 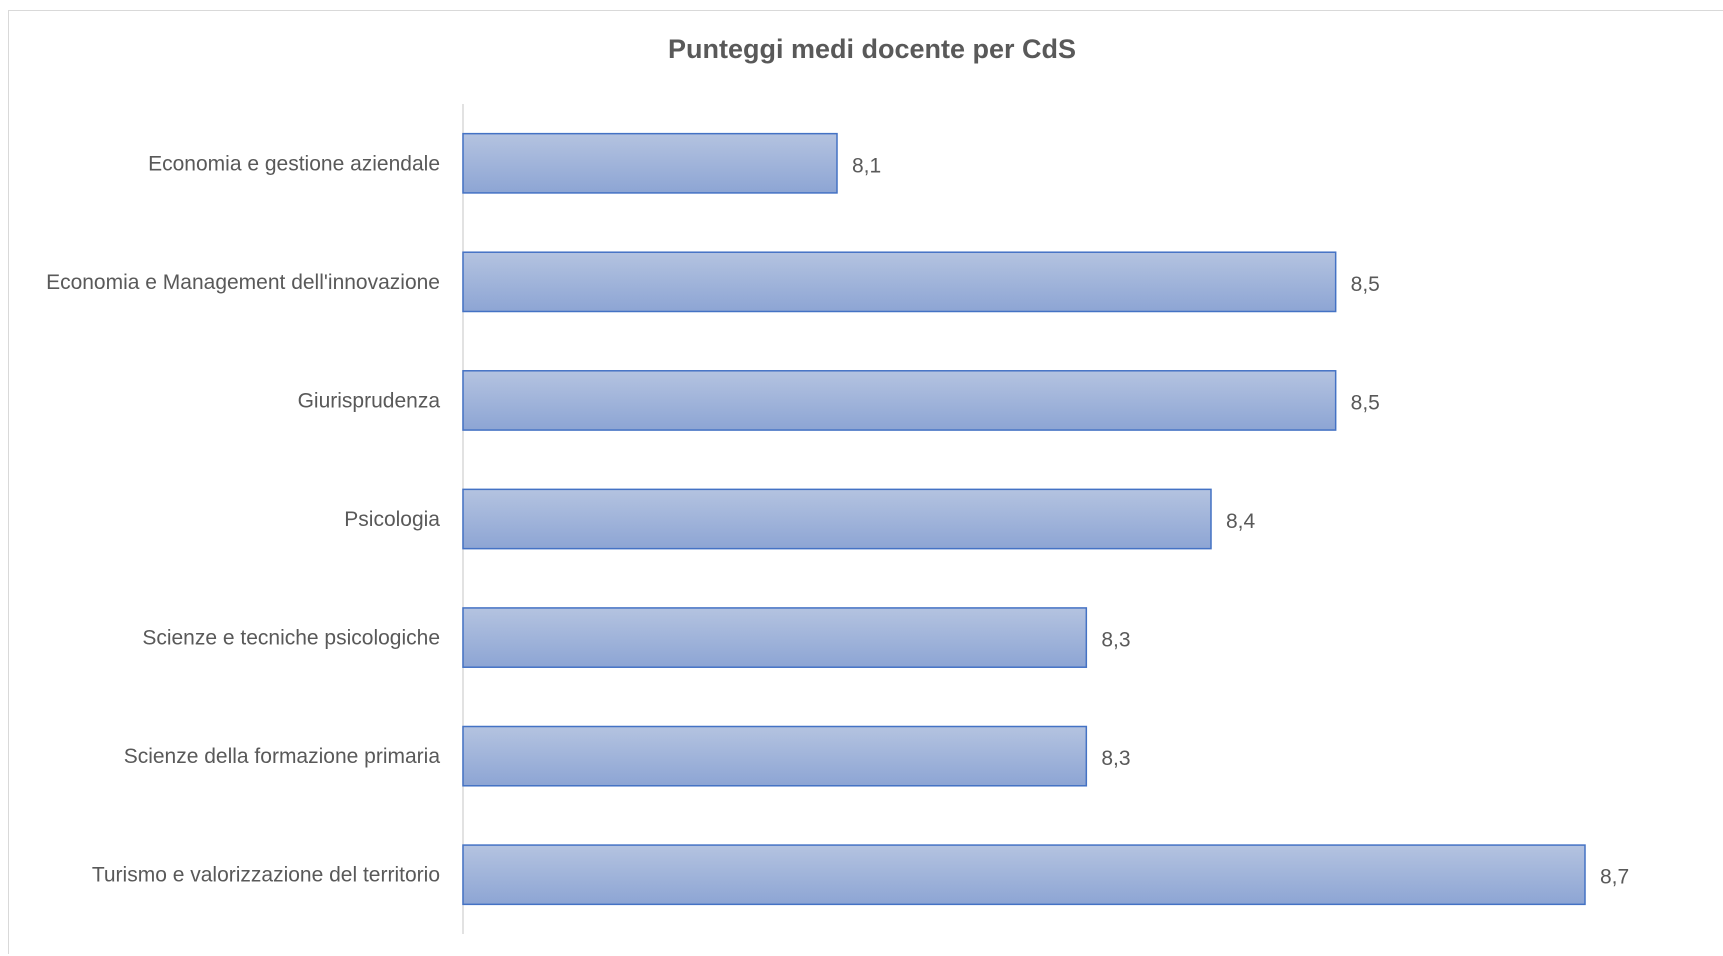 I want to click on value-label: 8,4, so click(x=1241, y=521).